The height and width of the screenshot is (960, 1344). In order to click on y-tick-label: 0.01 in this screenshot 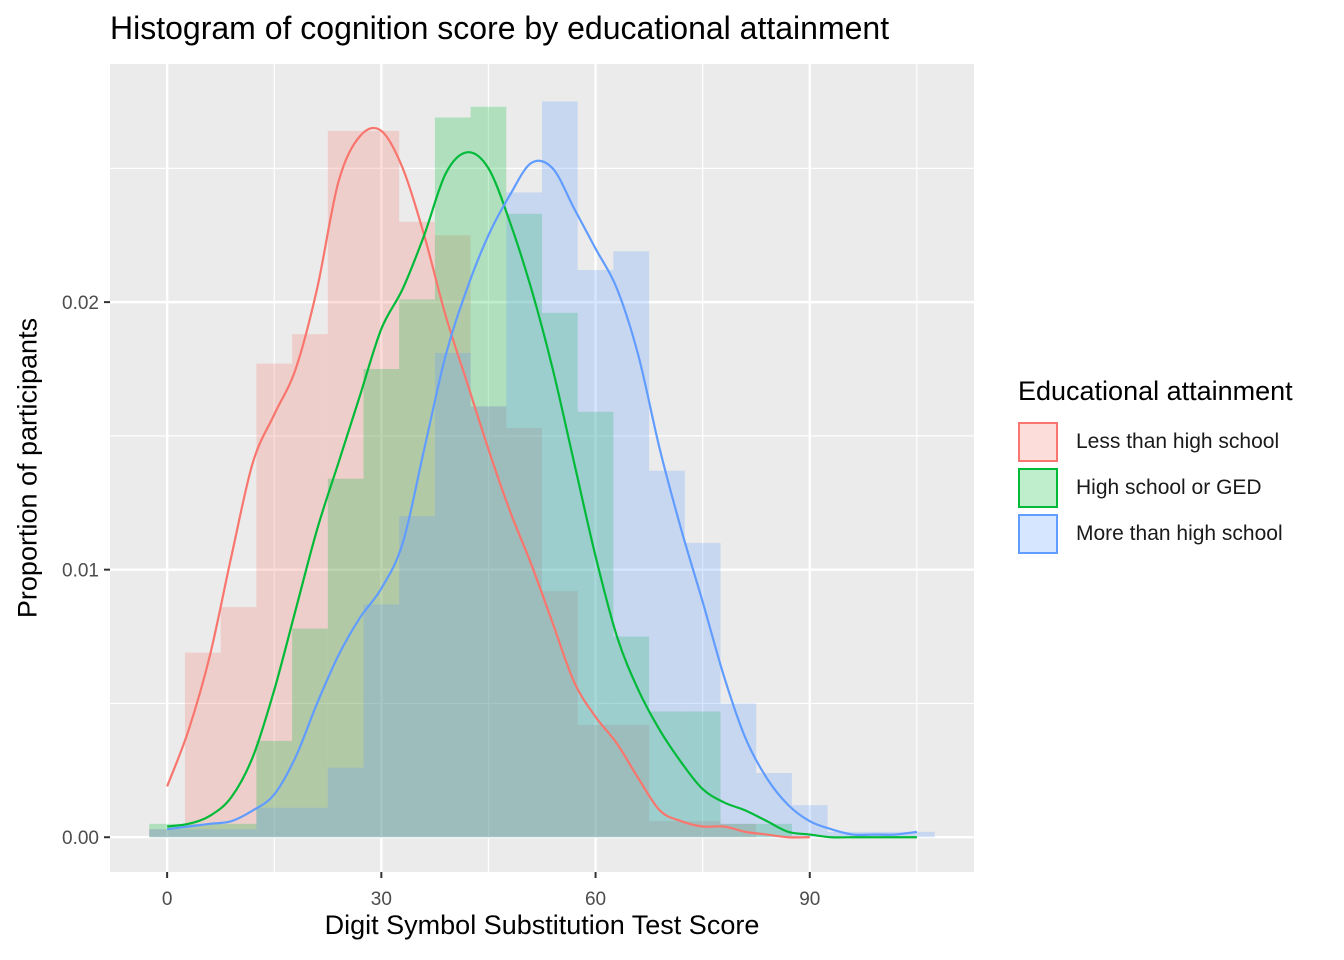, I will do `click(80, 571)`.